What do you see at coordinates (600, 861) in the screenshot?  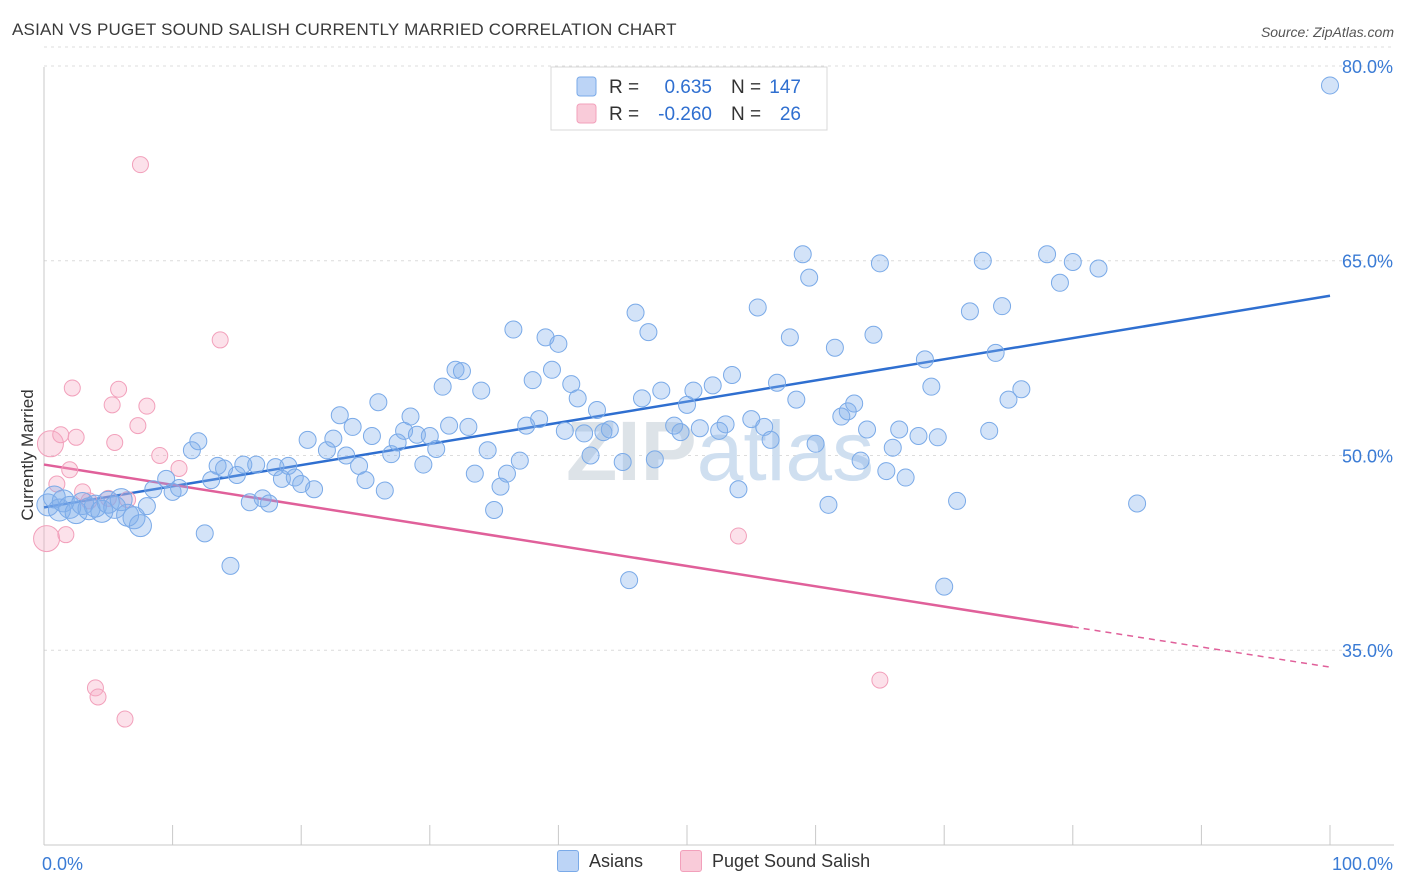 I see `legend-item-asians: Asians` at bounding box center [600, 861].